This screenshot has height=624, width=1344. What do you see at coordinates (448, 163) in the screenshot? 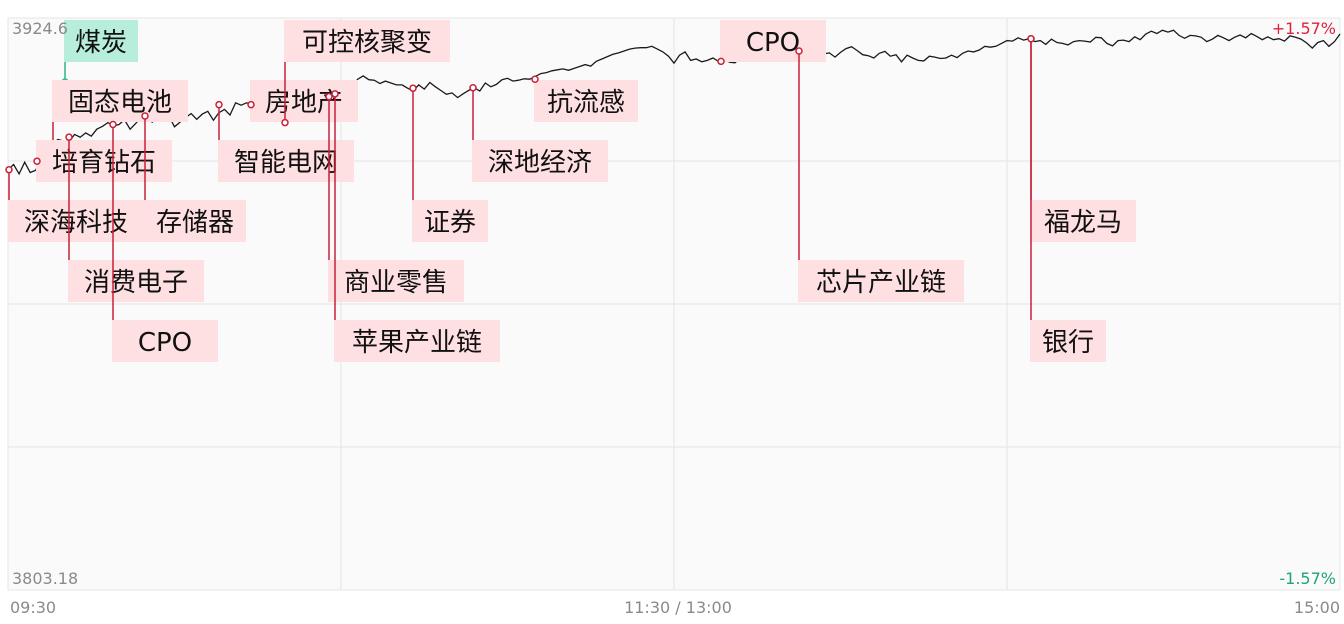
I see `event-tag: 证券` at bounding box center [448, 163].